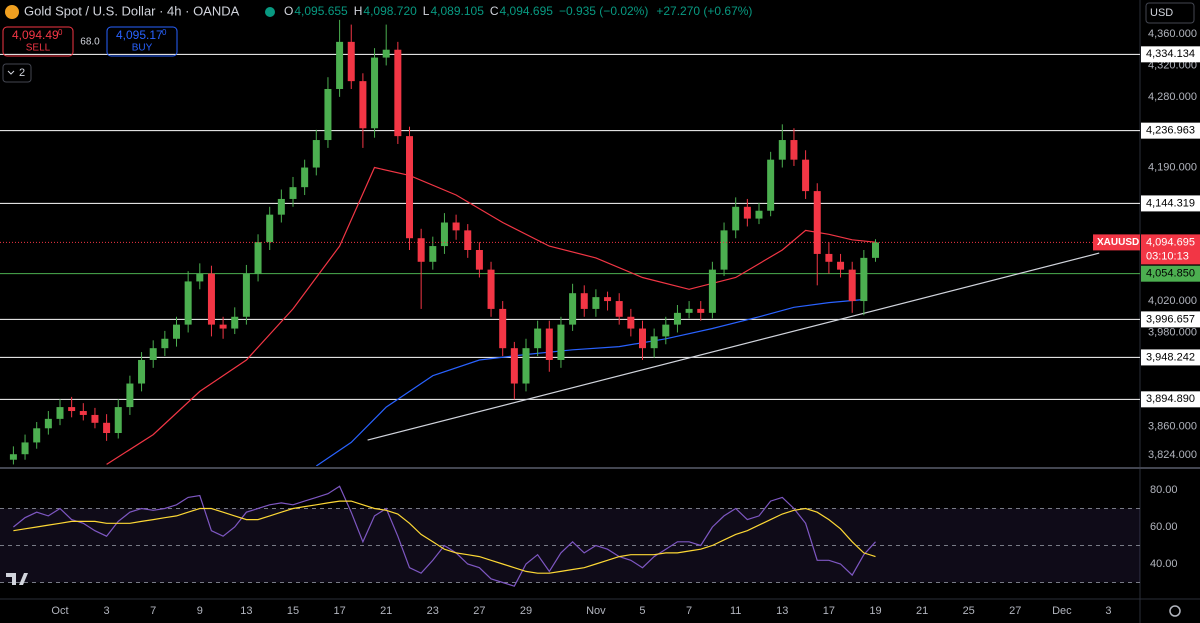 This screenshot has height=623, width=1200. What do you see at coordinates (1172, 427) in the screenshot?
I see `y-tick-label: 3,860.000` at bounding box center [1172, 427].